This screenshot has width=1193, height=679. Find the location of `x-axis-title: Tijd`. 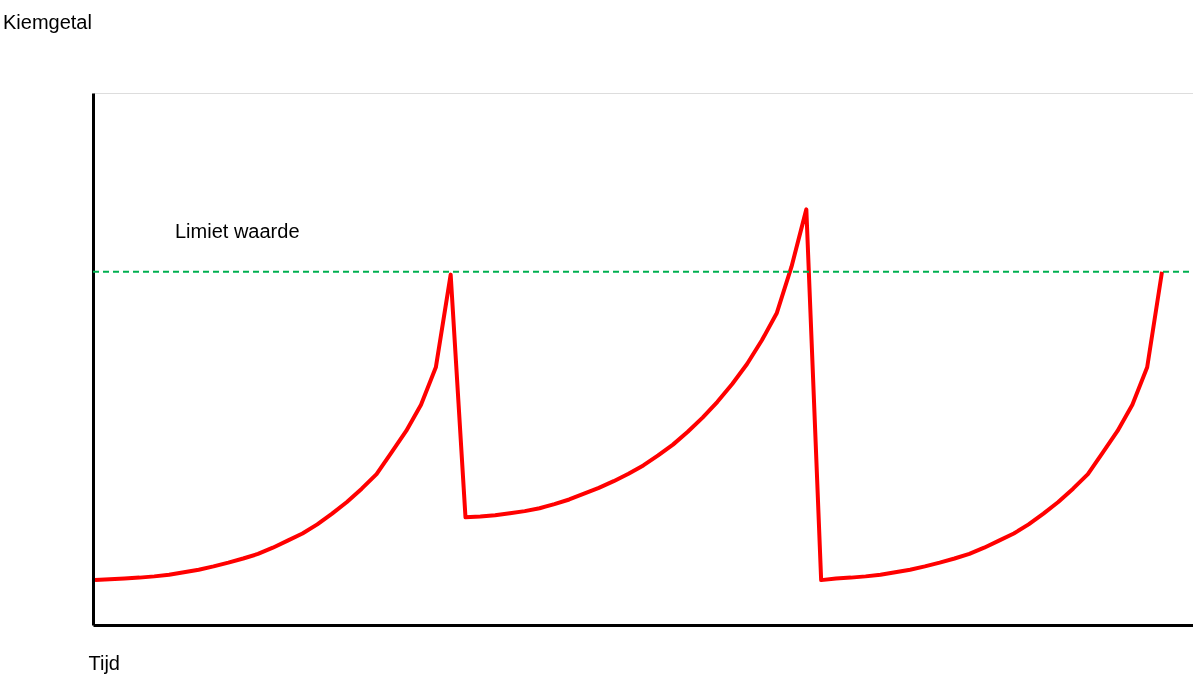

x-axis-title: Tijd is located at coordinates (104, 662).